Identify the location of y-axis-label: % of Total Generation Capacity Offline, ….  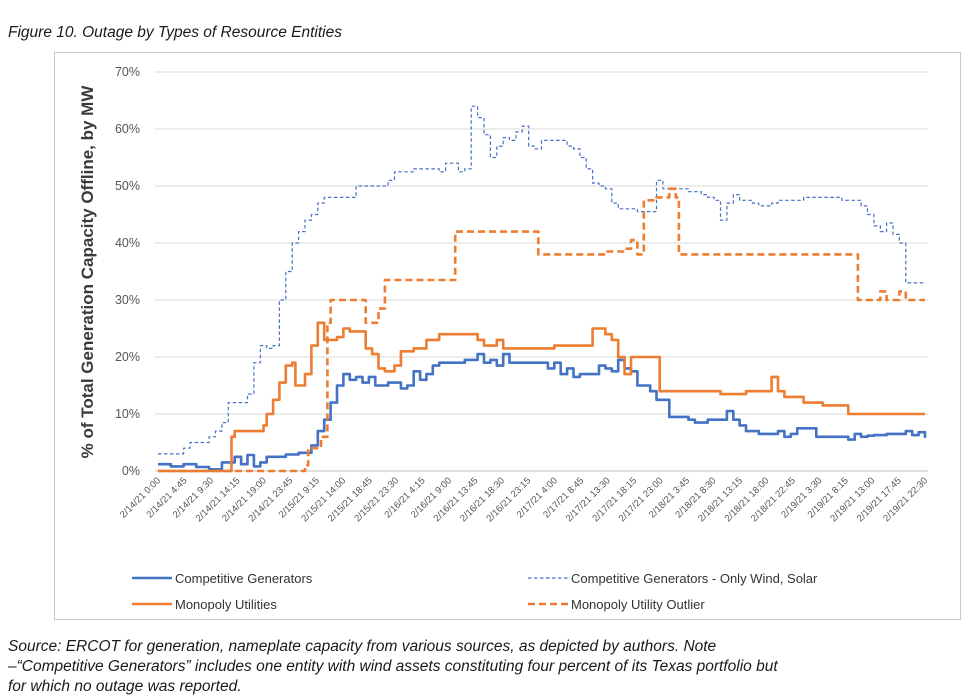
(87, 272).